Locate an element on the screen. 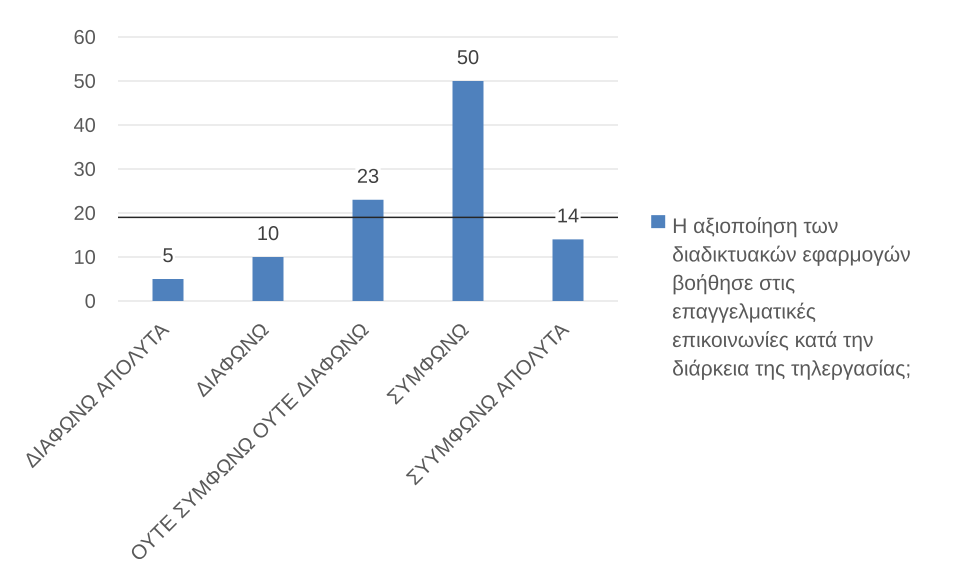 The image size is (957, 580). y-tick-label: 60 is located at coordinates (85, 37).